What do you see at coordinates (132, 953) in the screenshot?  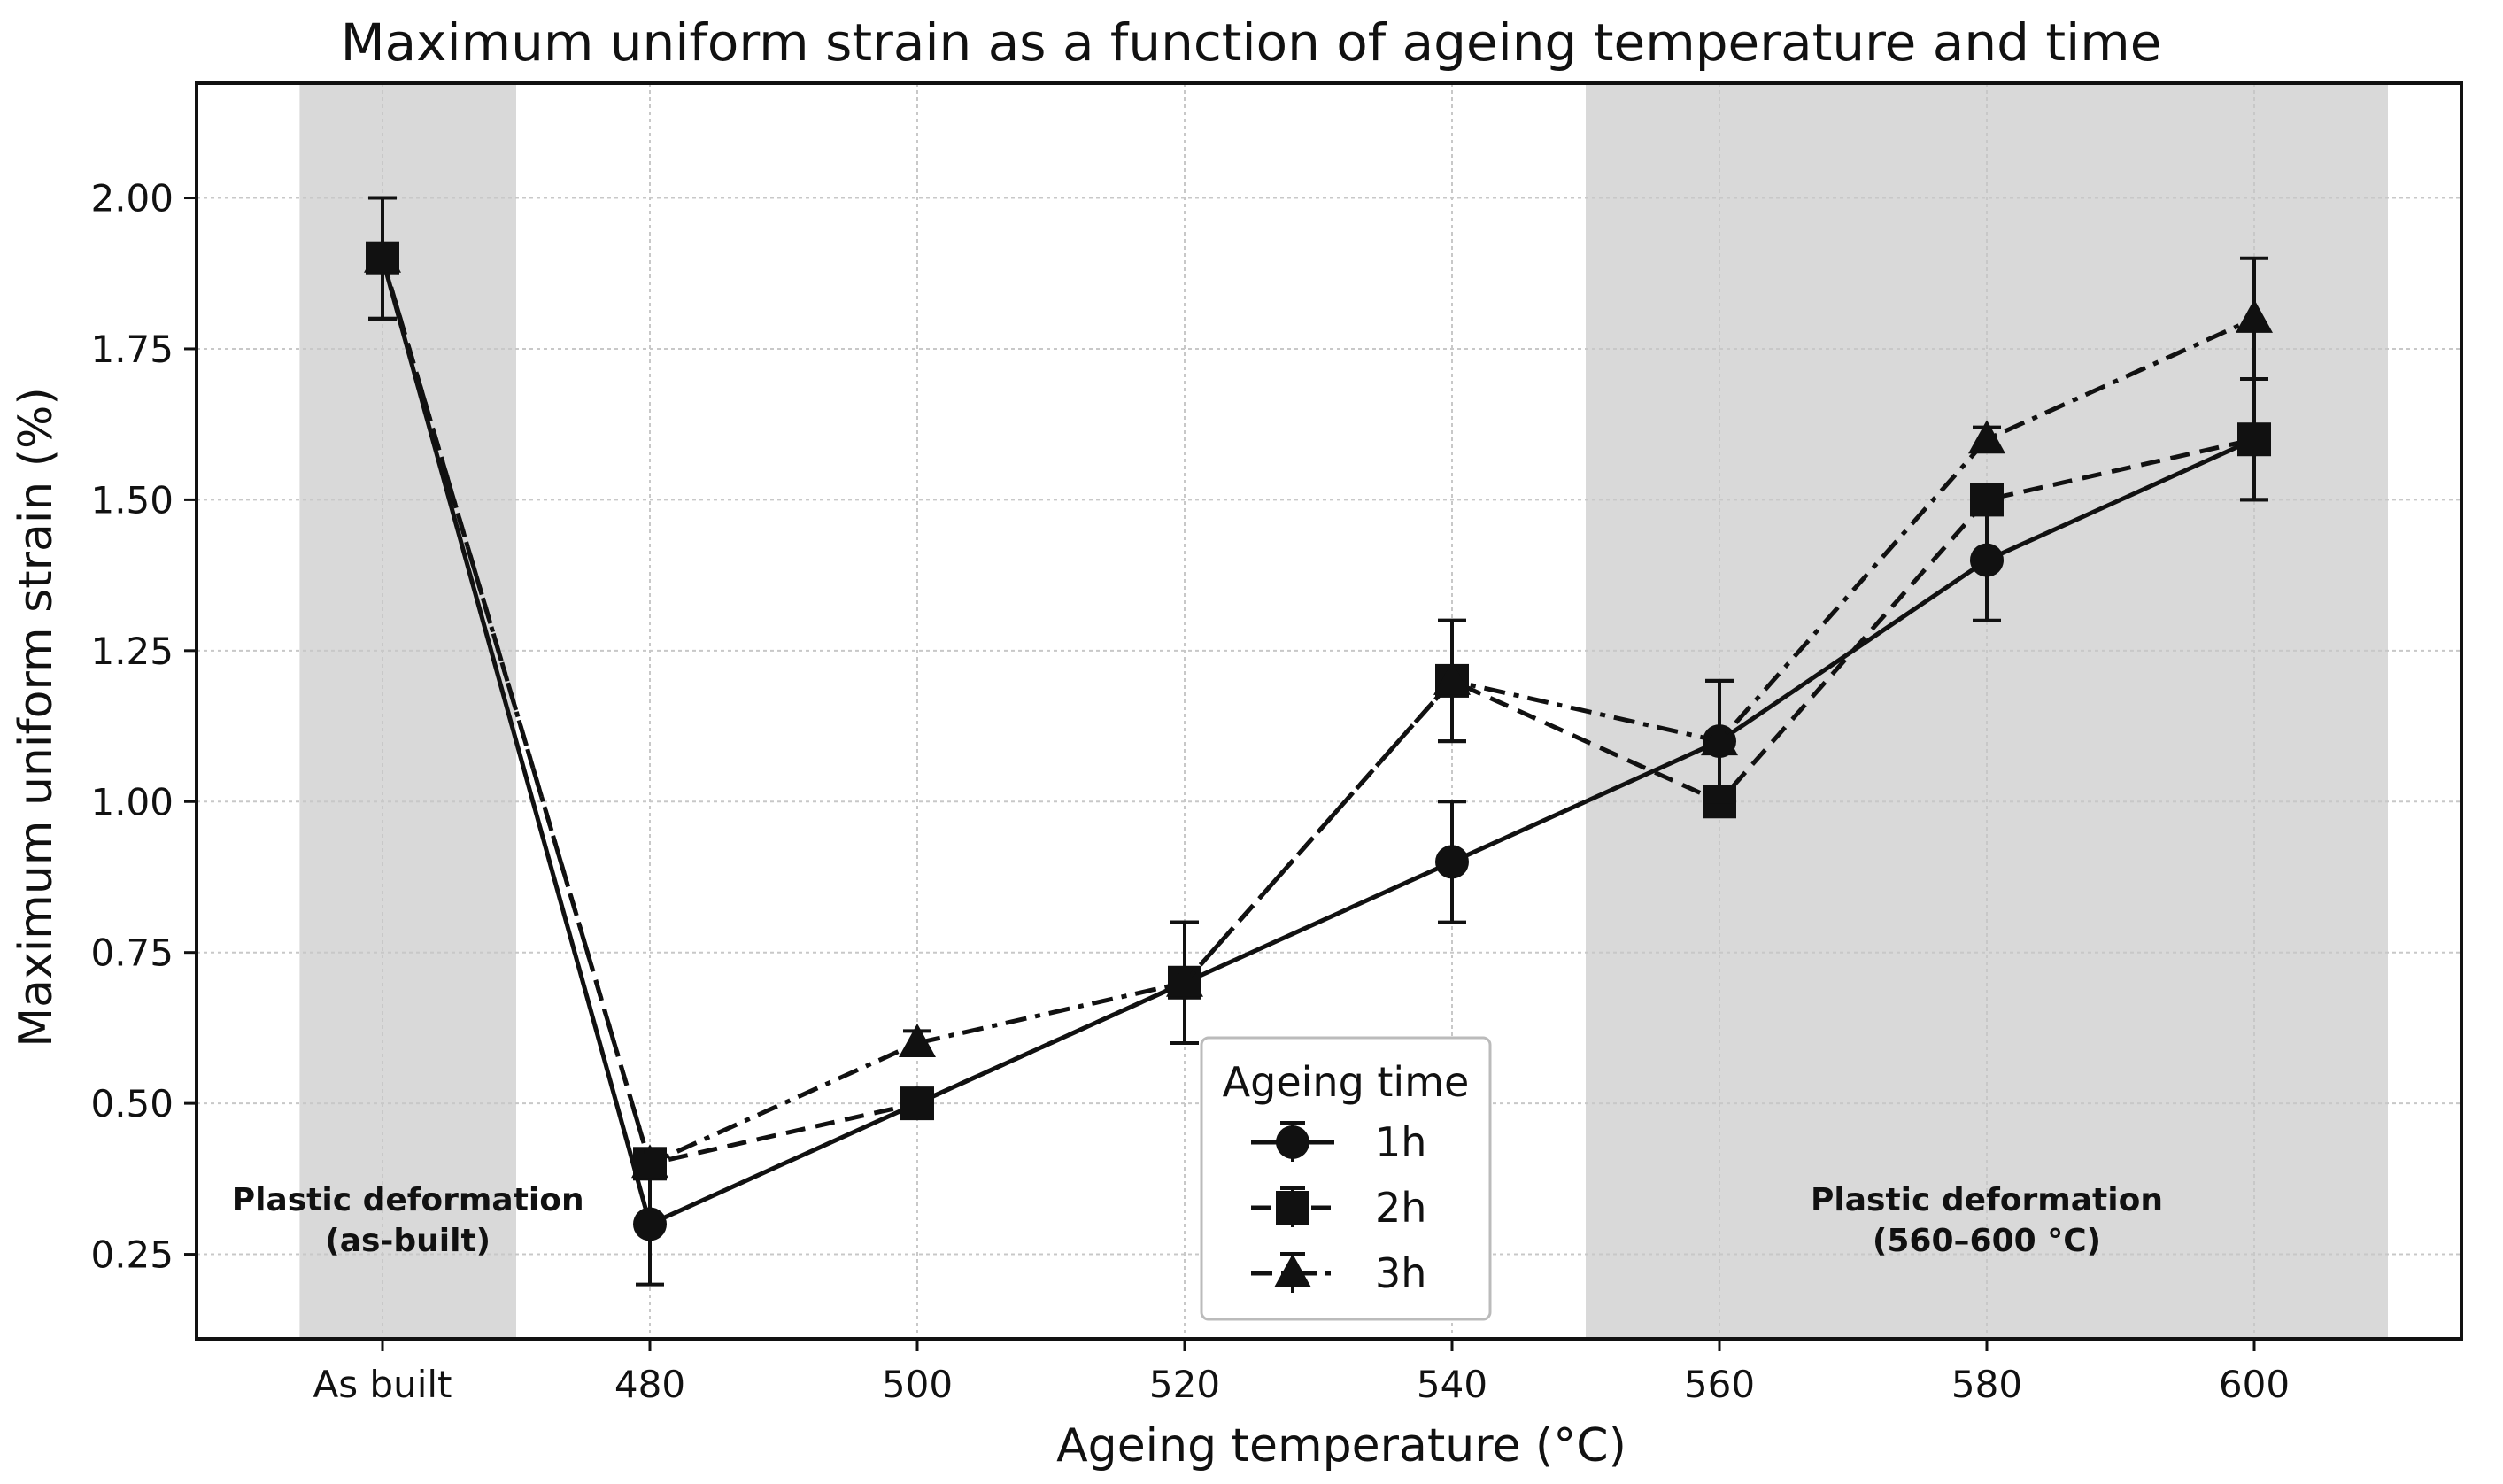 I see `y-tick-label: 0.75` at bounding box center [132, 953].